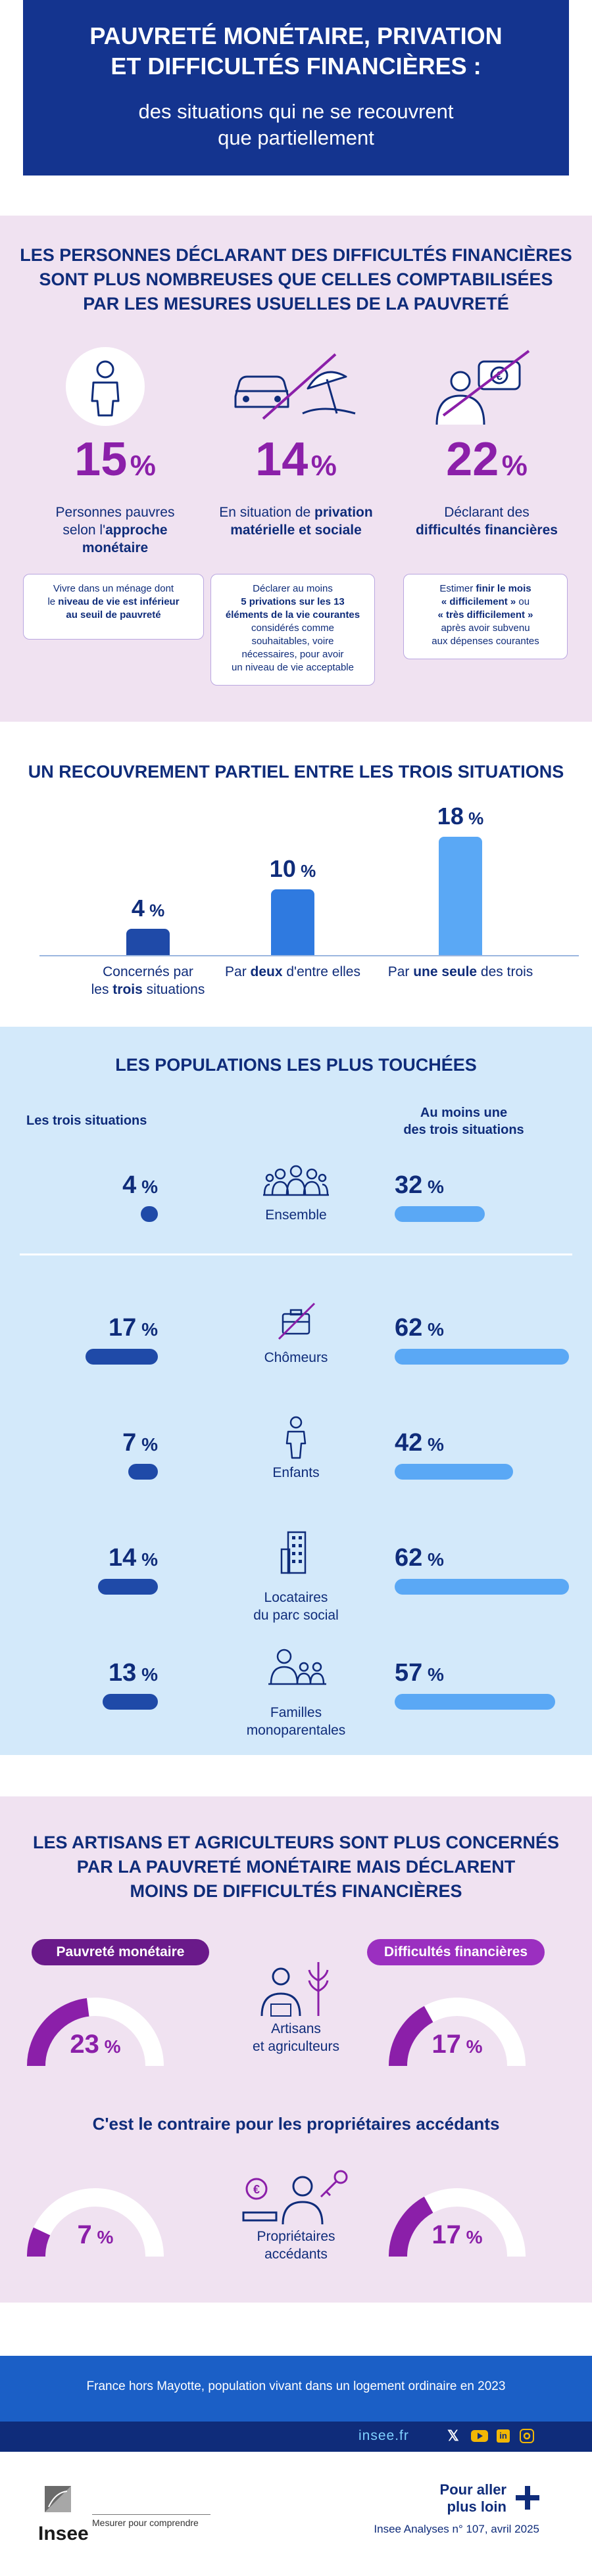 The image size is (592, 2576). I want to click on publication-reference: Insee Analyses n° 107, avril 2025, so click(456, 2529).